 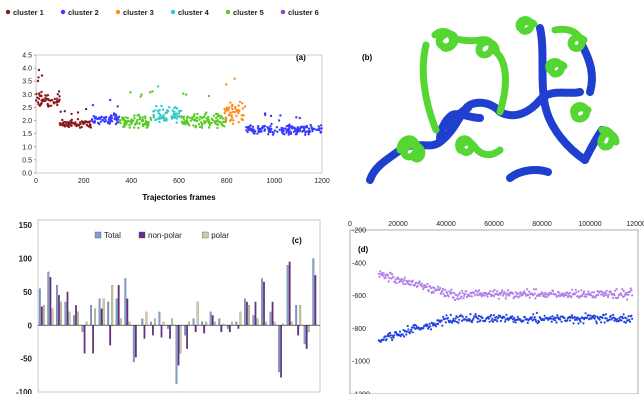 I want to click on y-tick-label: -400, so click(x=359, y=263).